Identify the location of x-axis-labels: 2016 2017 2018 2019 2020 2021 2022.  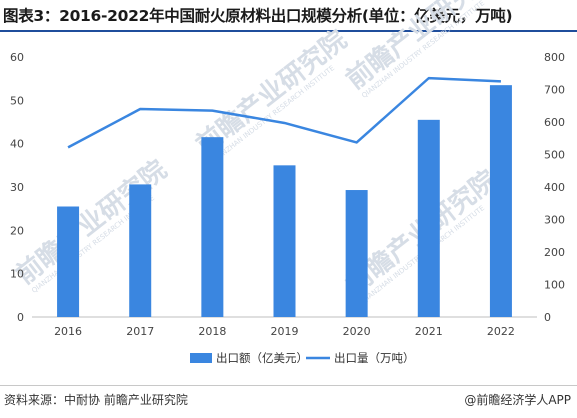
(284, 331).